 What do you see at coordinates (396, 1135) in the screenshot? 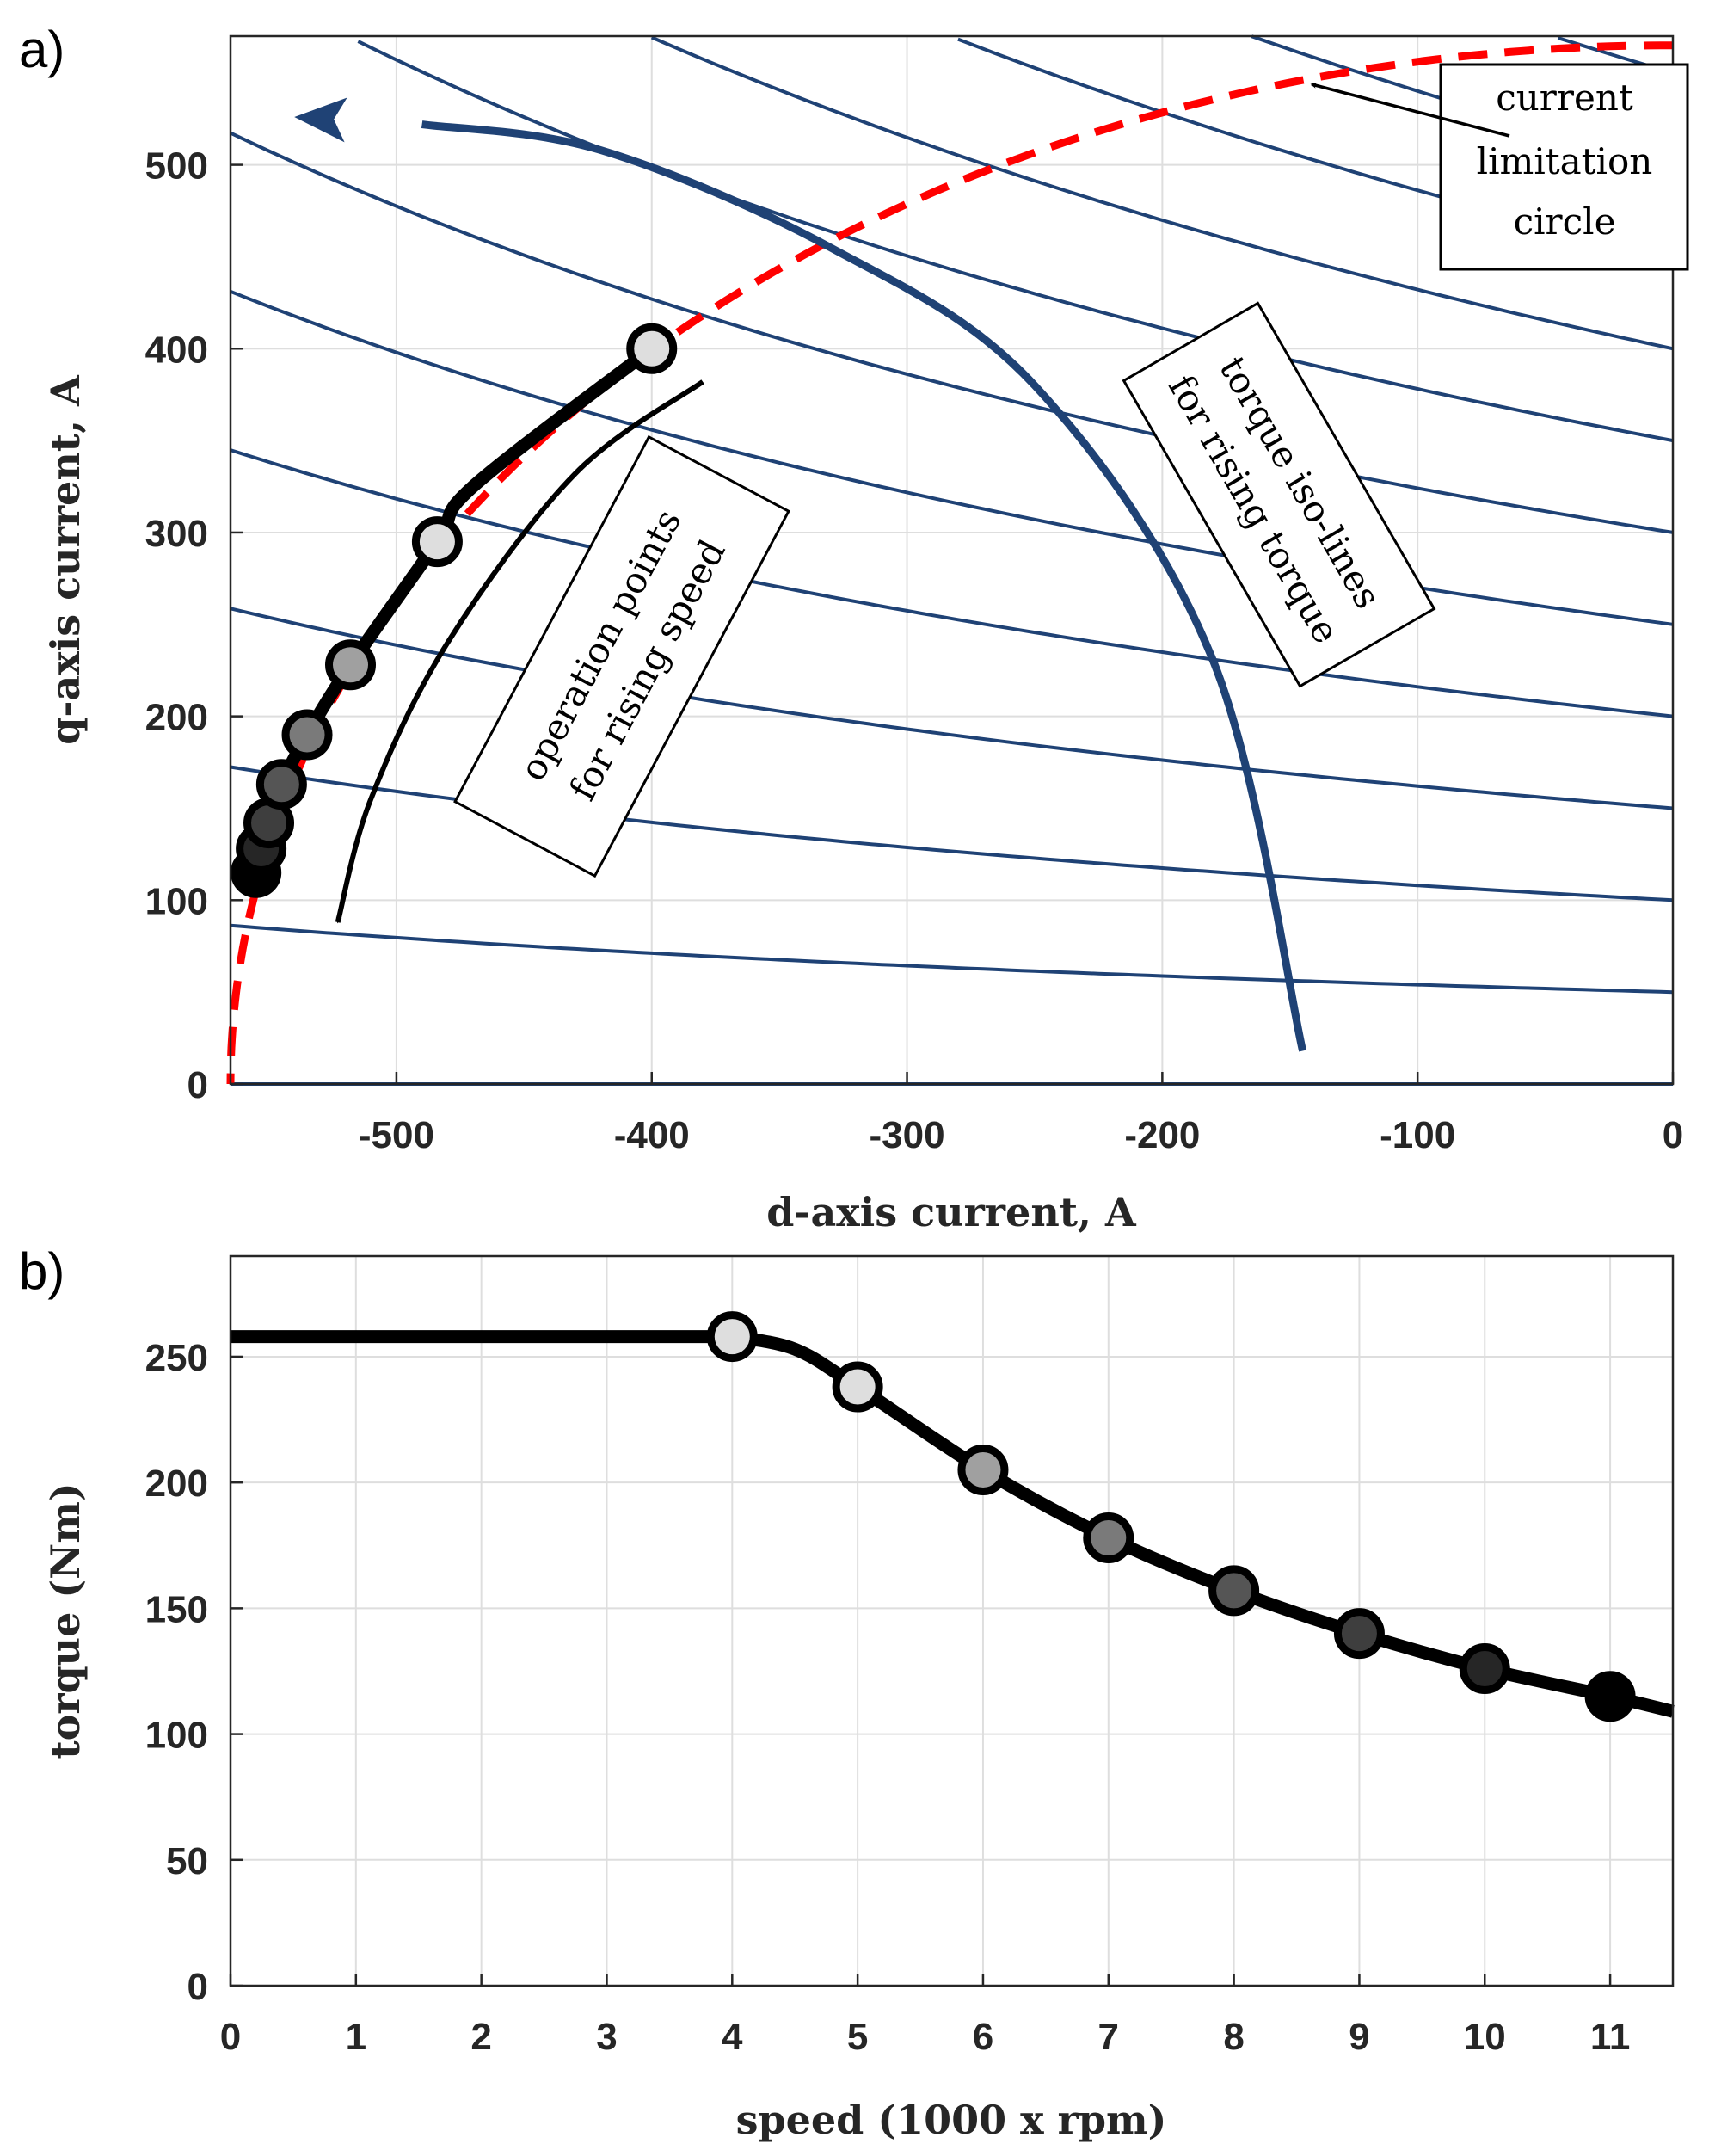
I see `x-tick-label: -500` at bounding box center [396, 1135].